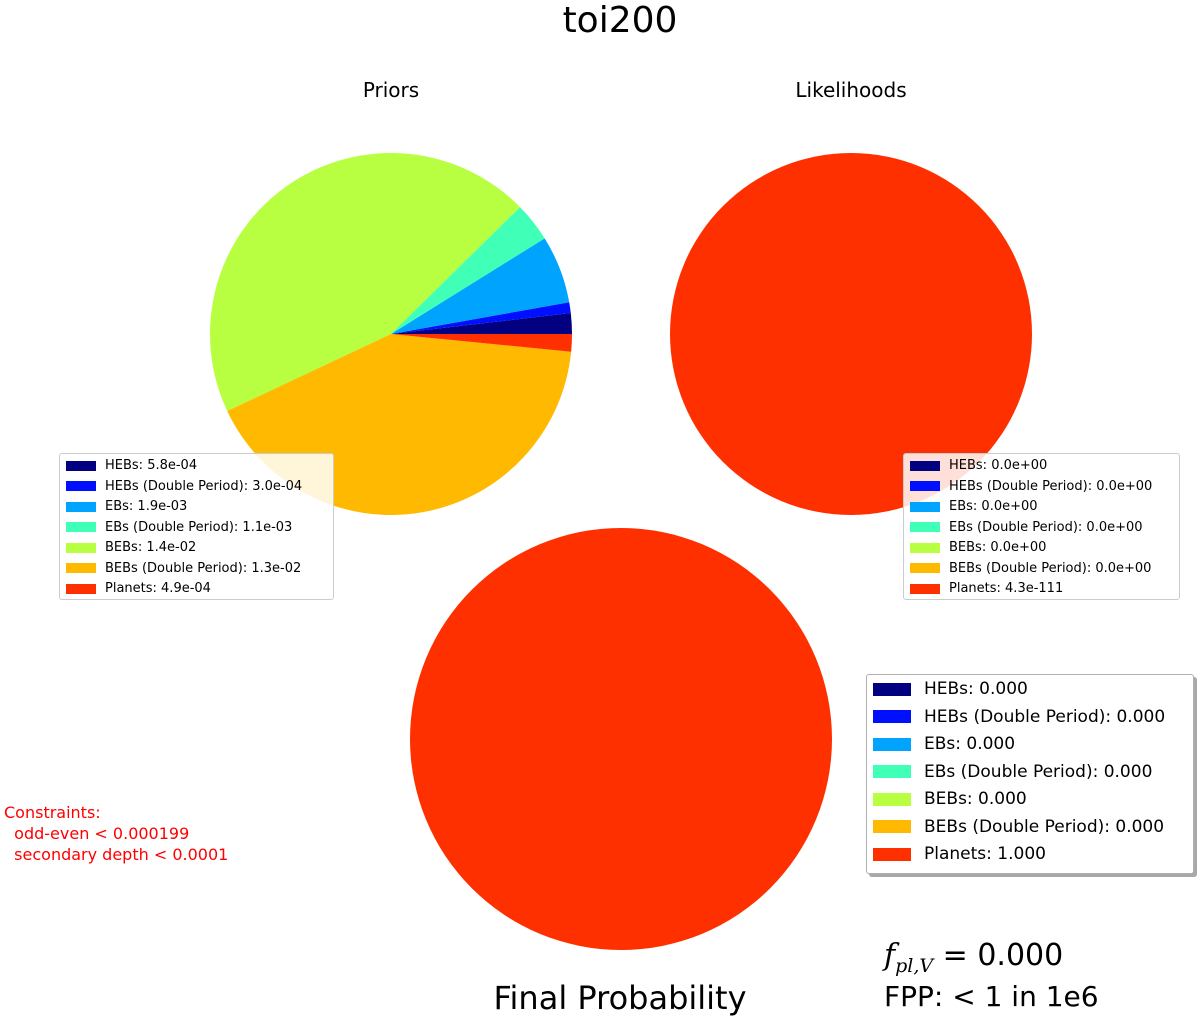 The width and height of the screenshot is (1200, 1018). Describe the element at coordinates (196, 506) in the screenshot. I see `priors-legend-item-ebs: EBs: 1.9e-03` at that location.